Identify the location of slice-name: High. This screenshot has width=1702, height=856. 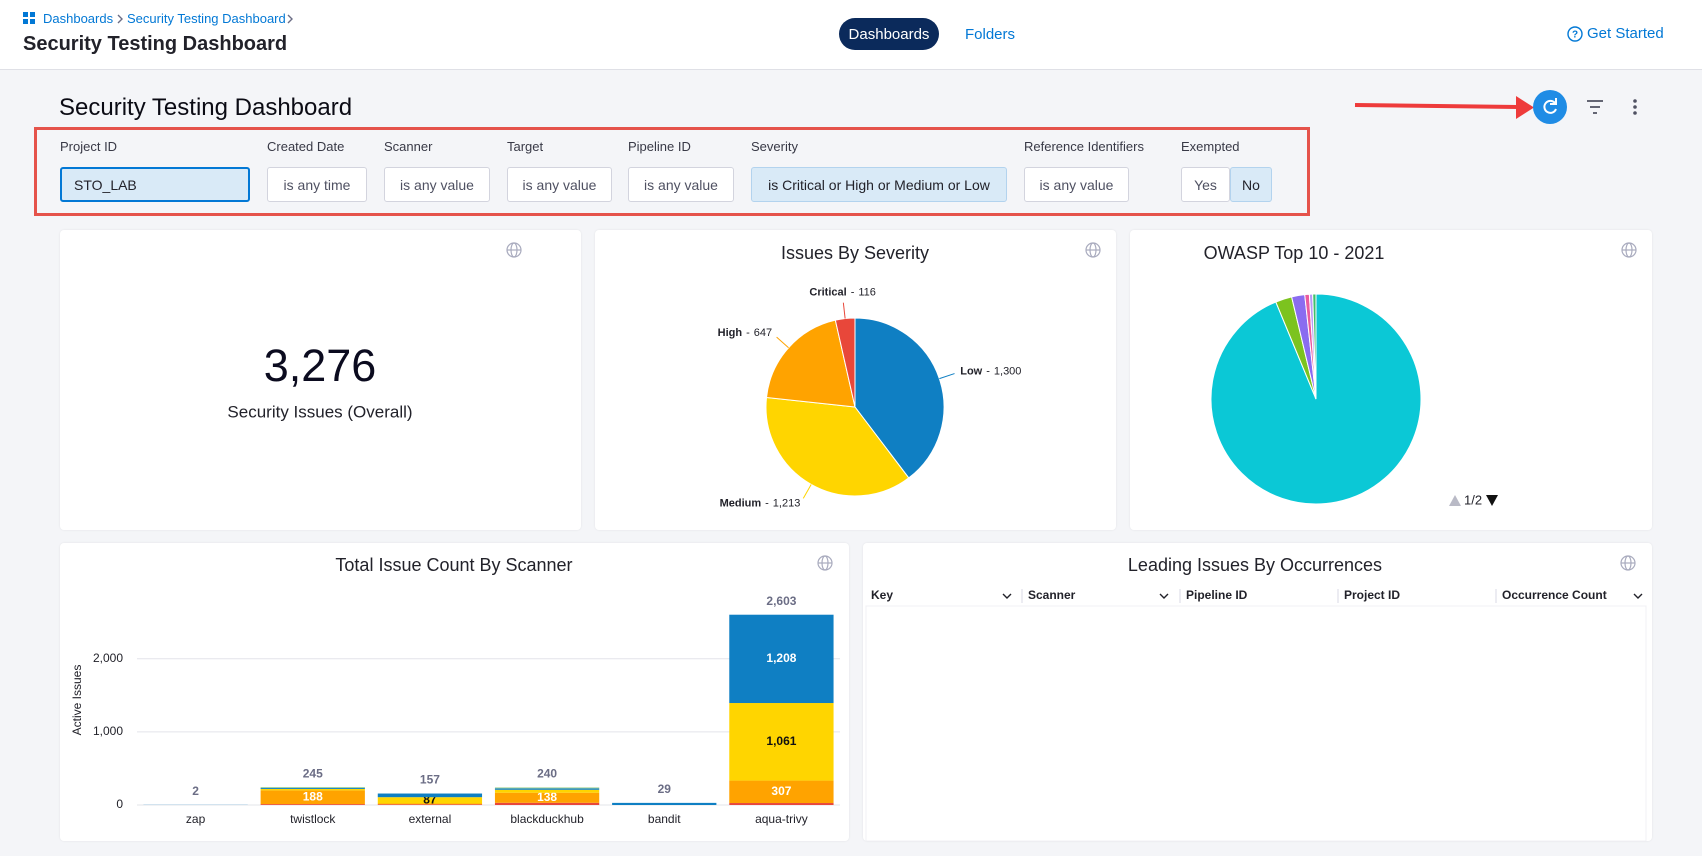
(730, 333).